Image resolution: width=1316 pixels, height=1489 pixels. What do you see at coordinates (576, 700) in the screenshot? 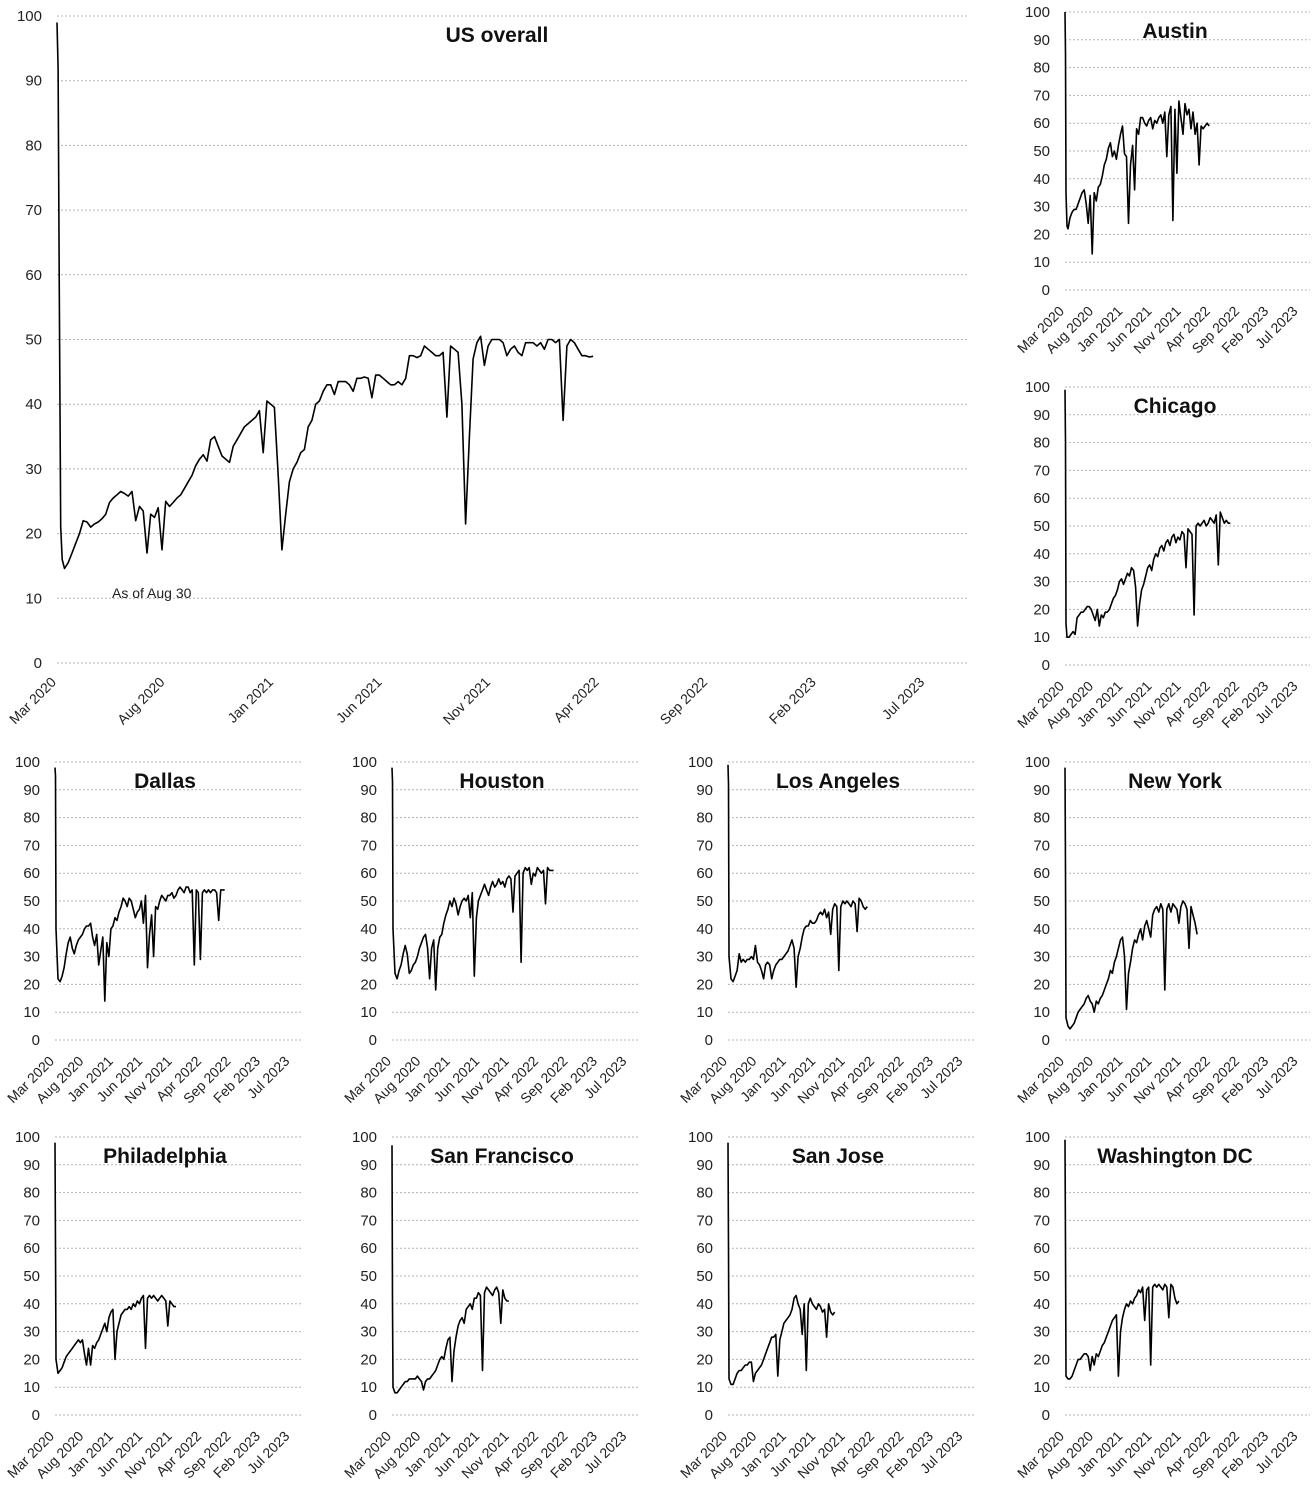
I see `x-tick-label: Apr 2022` at bounding box center [576, 700].